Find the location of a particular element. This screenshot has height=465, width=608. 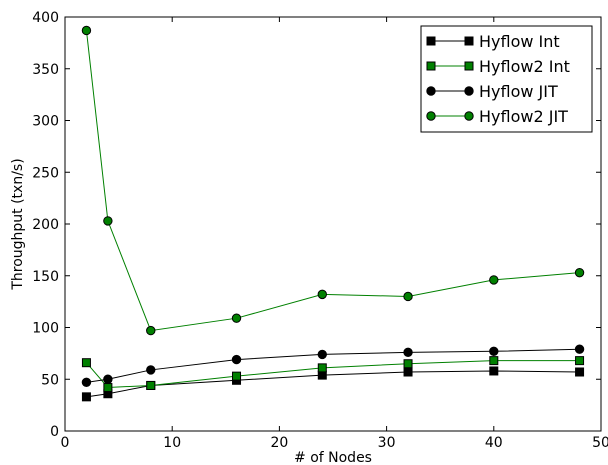

series-hyflow-jit is located at coordinates (333, 366).